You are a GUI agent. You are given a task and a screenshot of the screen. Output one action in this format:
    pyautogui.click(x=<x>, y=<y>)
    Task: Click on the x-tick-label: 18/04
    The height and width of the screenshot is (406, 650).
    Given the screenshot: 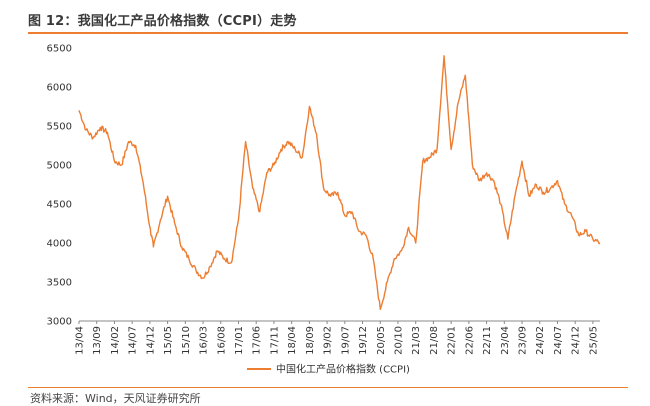 What is the action you would take?
    pyautogui.click(x=292, y=340)
    